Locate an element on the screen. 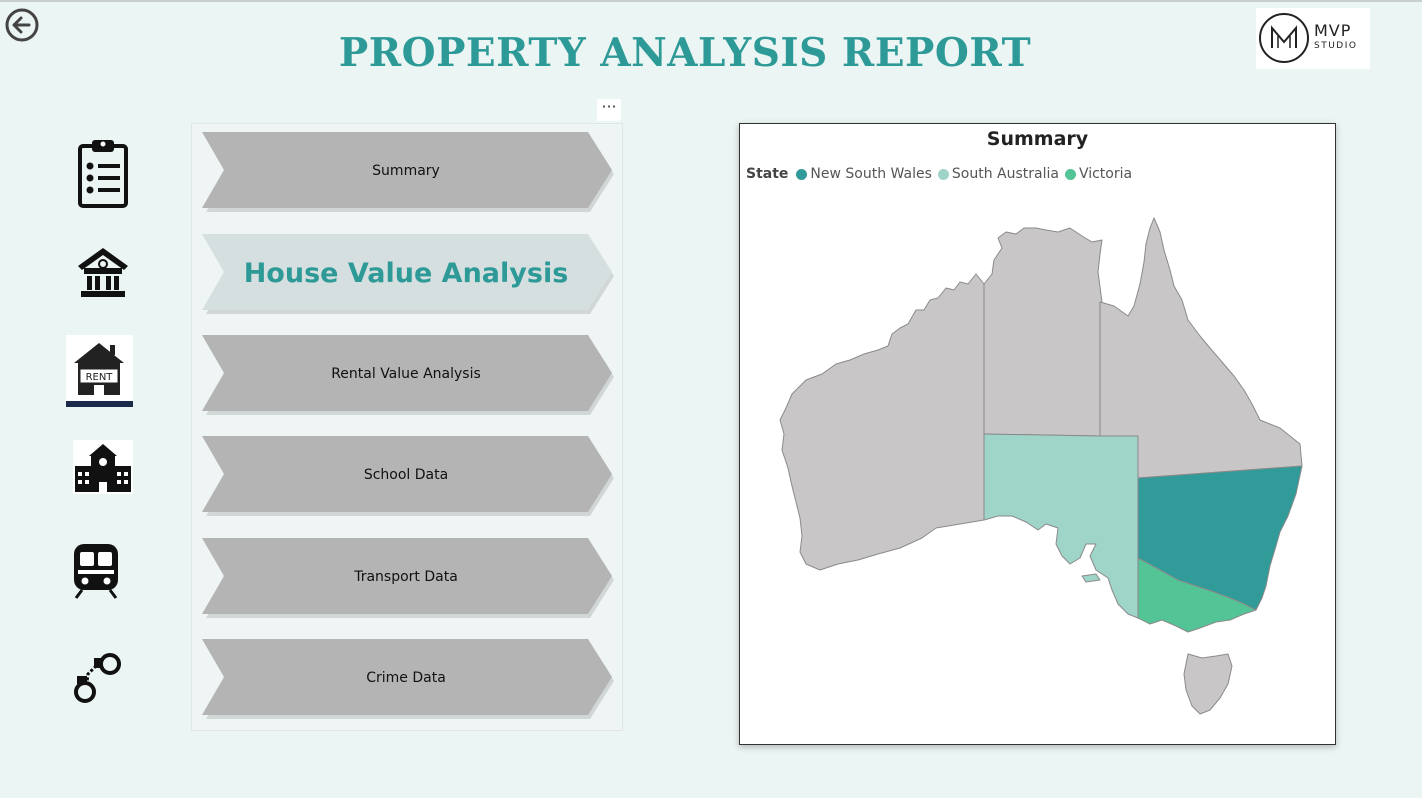  legend-dot-sa is located at coordinates (943, 174).